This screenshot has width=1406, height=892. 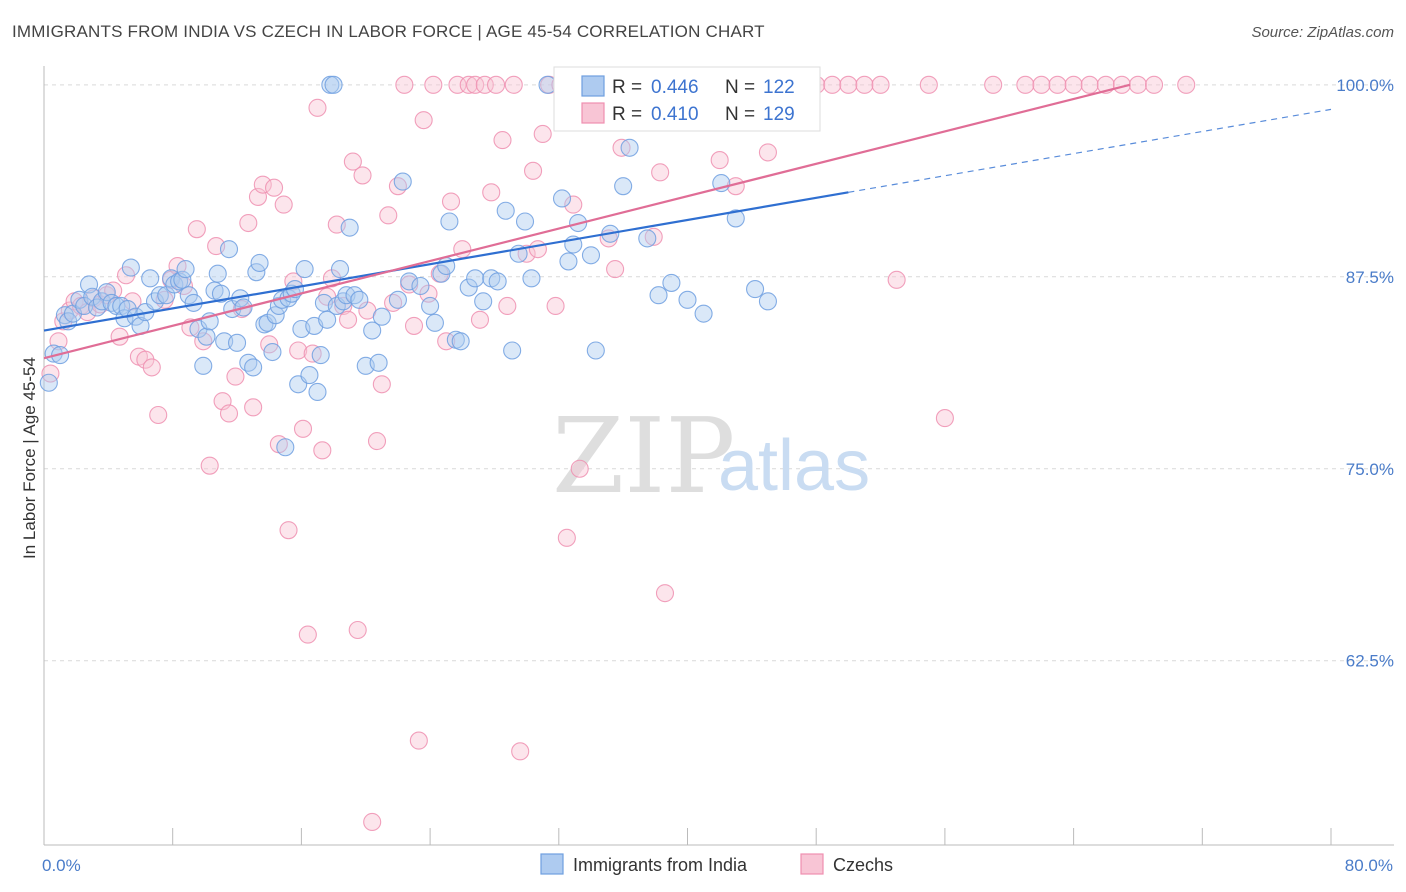 I want to click on legend-n-value-india: 122, so click(x=779, y=87).